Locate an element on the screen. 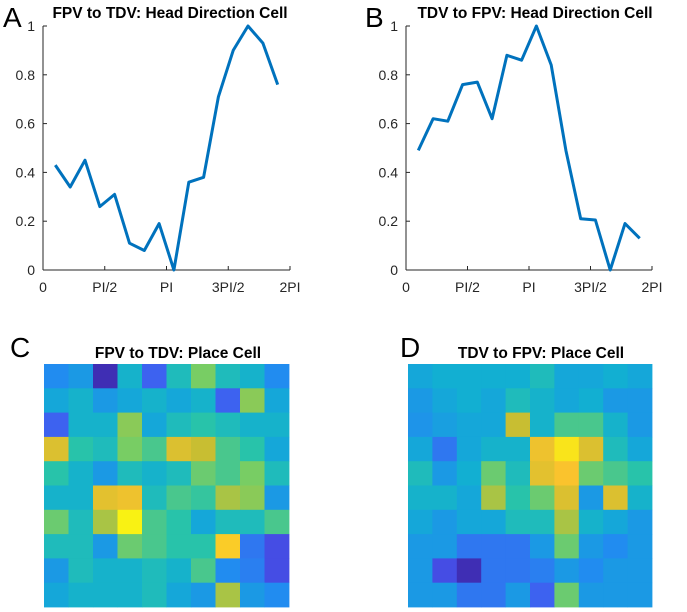  chart-b-x-tick-label: PI is located at coordinates (528, 287).